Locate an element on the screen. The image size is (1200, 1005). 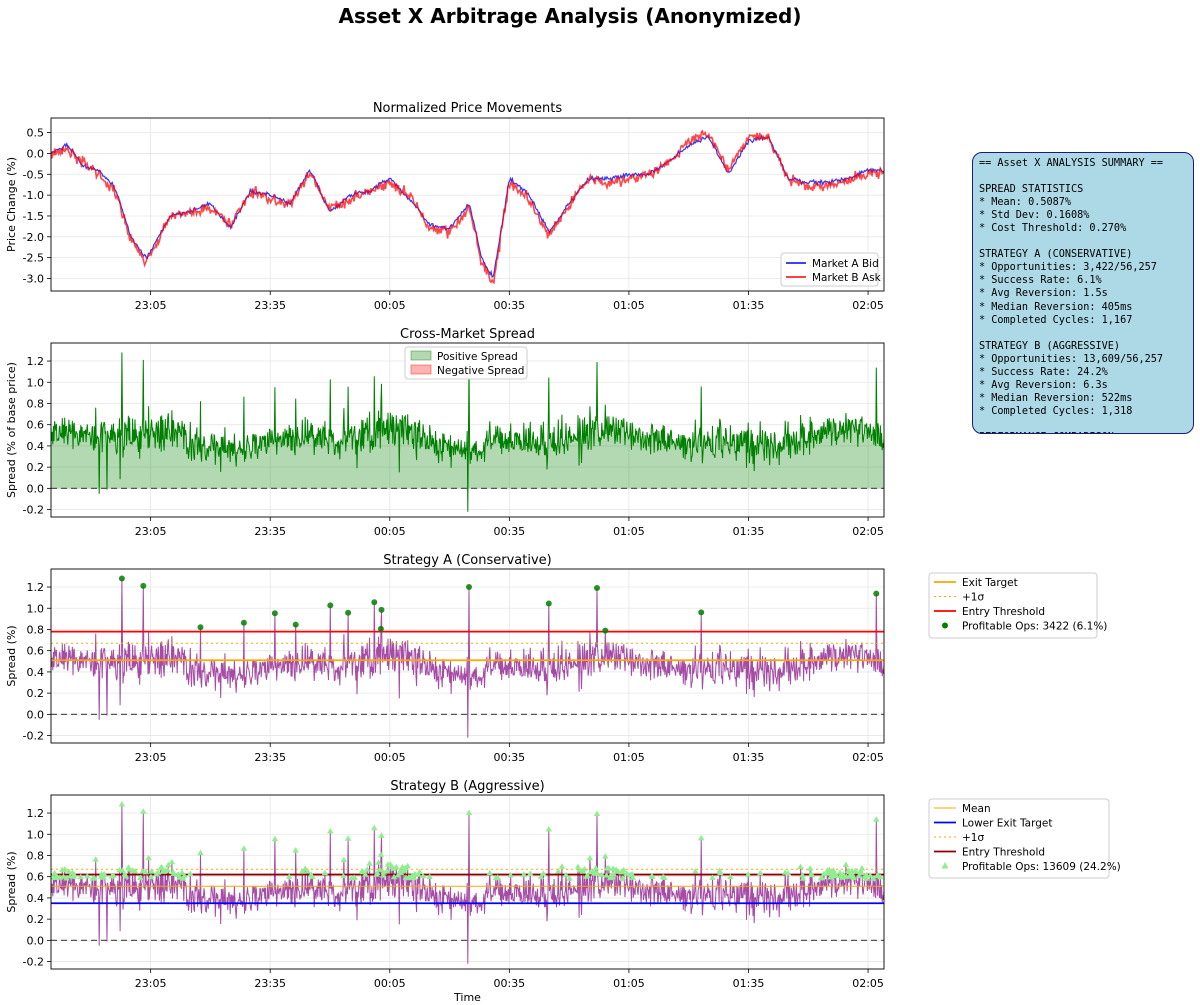
x-tick-label: 01:35 is located at coordinates (749, 757).